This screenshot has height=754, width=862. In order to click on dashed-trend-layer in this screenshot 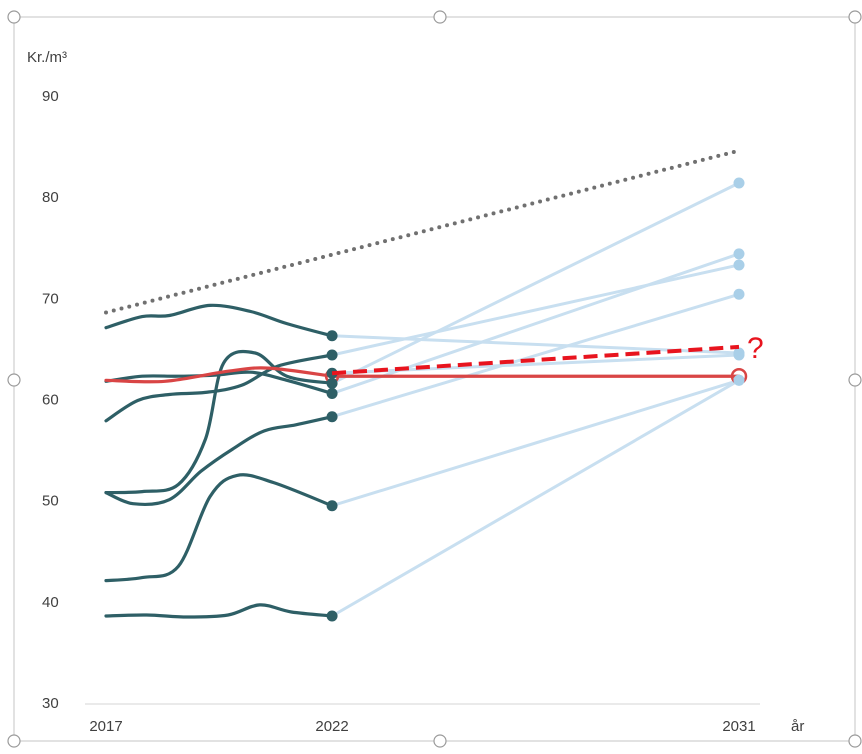, I will do `click(535, 360)`.